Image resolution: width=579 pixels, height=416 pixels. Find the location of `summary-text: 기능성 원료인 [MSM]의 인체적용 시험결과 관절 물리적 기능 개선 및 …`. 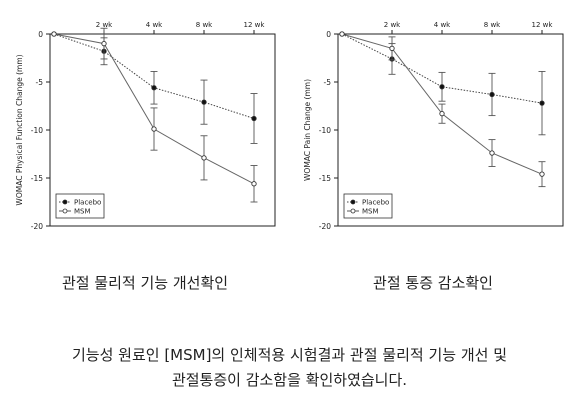

summary-text: 기능성 원료인 [MSM]의 인체적용 시험결과 관절 물리적 기능 개선 및 … is located at coordinates (289, 368).